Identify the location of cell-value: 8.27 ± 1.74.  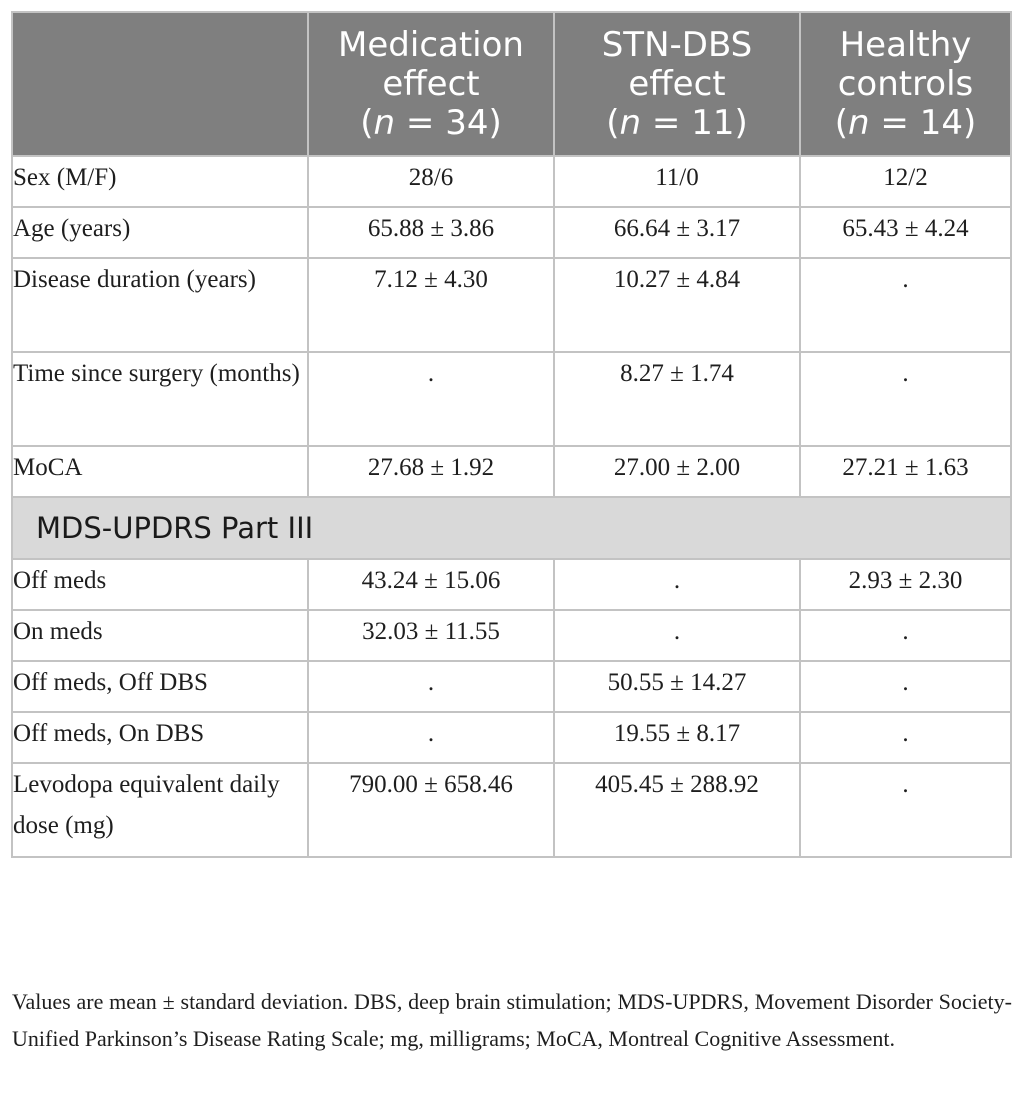
(677, 399).